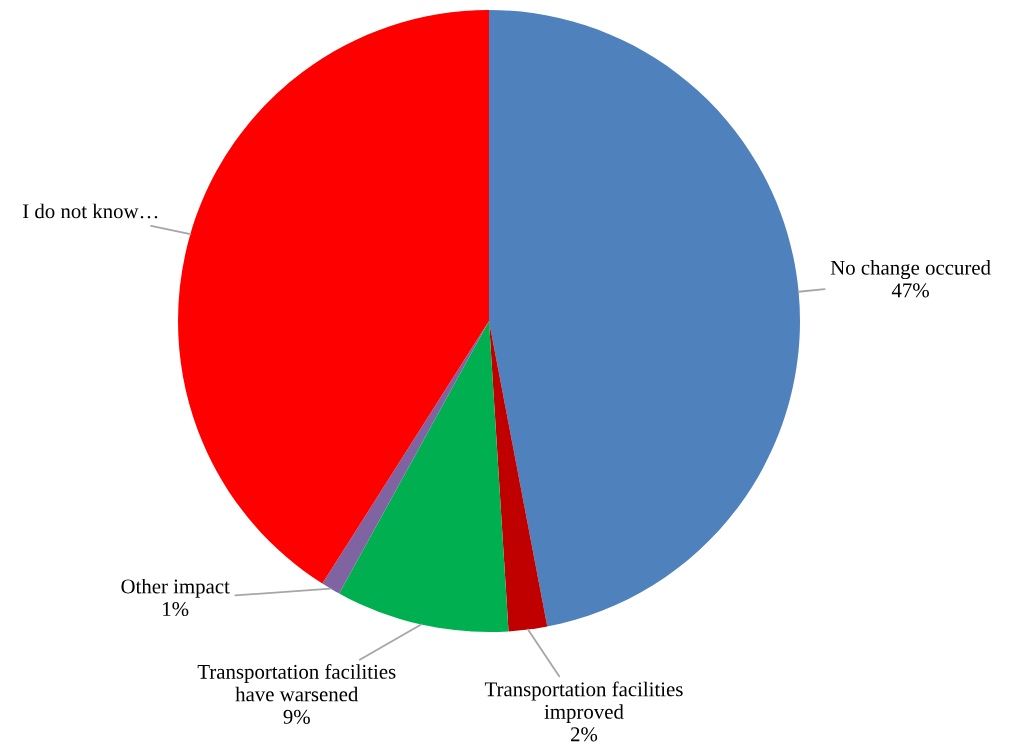 The image size is (1032, 752). I want to click on slice-label: No change occured, so click(910, 270).